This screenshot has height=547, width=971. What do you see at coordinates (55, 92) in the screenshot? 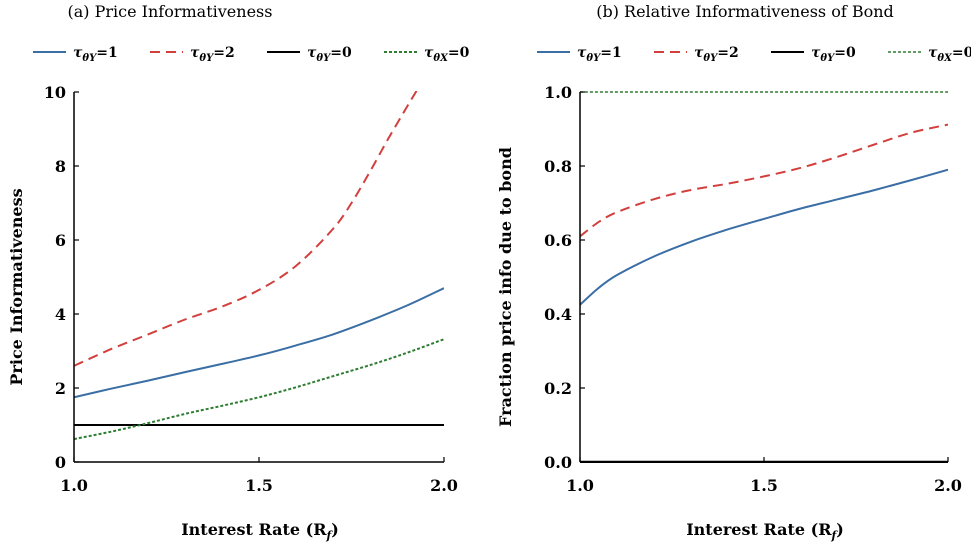
I see `y-tick-label: 10` at bounding box center [55, 92].